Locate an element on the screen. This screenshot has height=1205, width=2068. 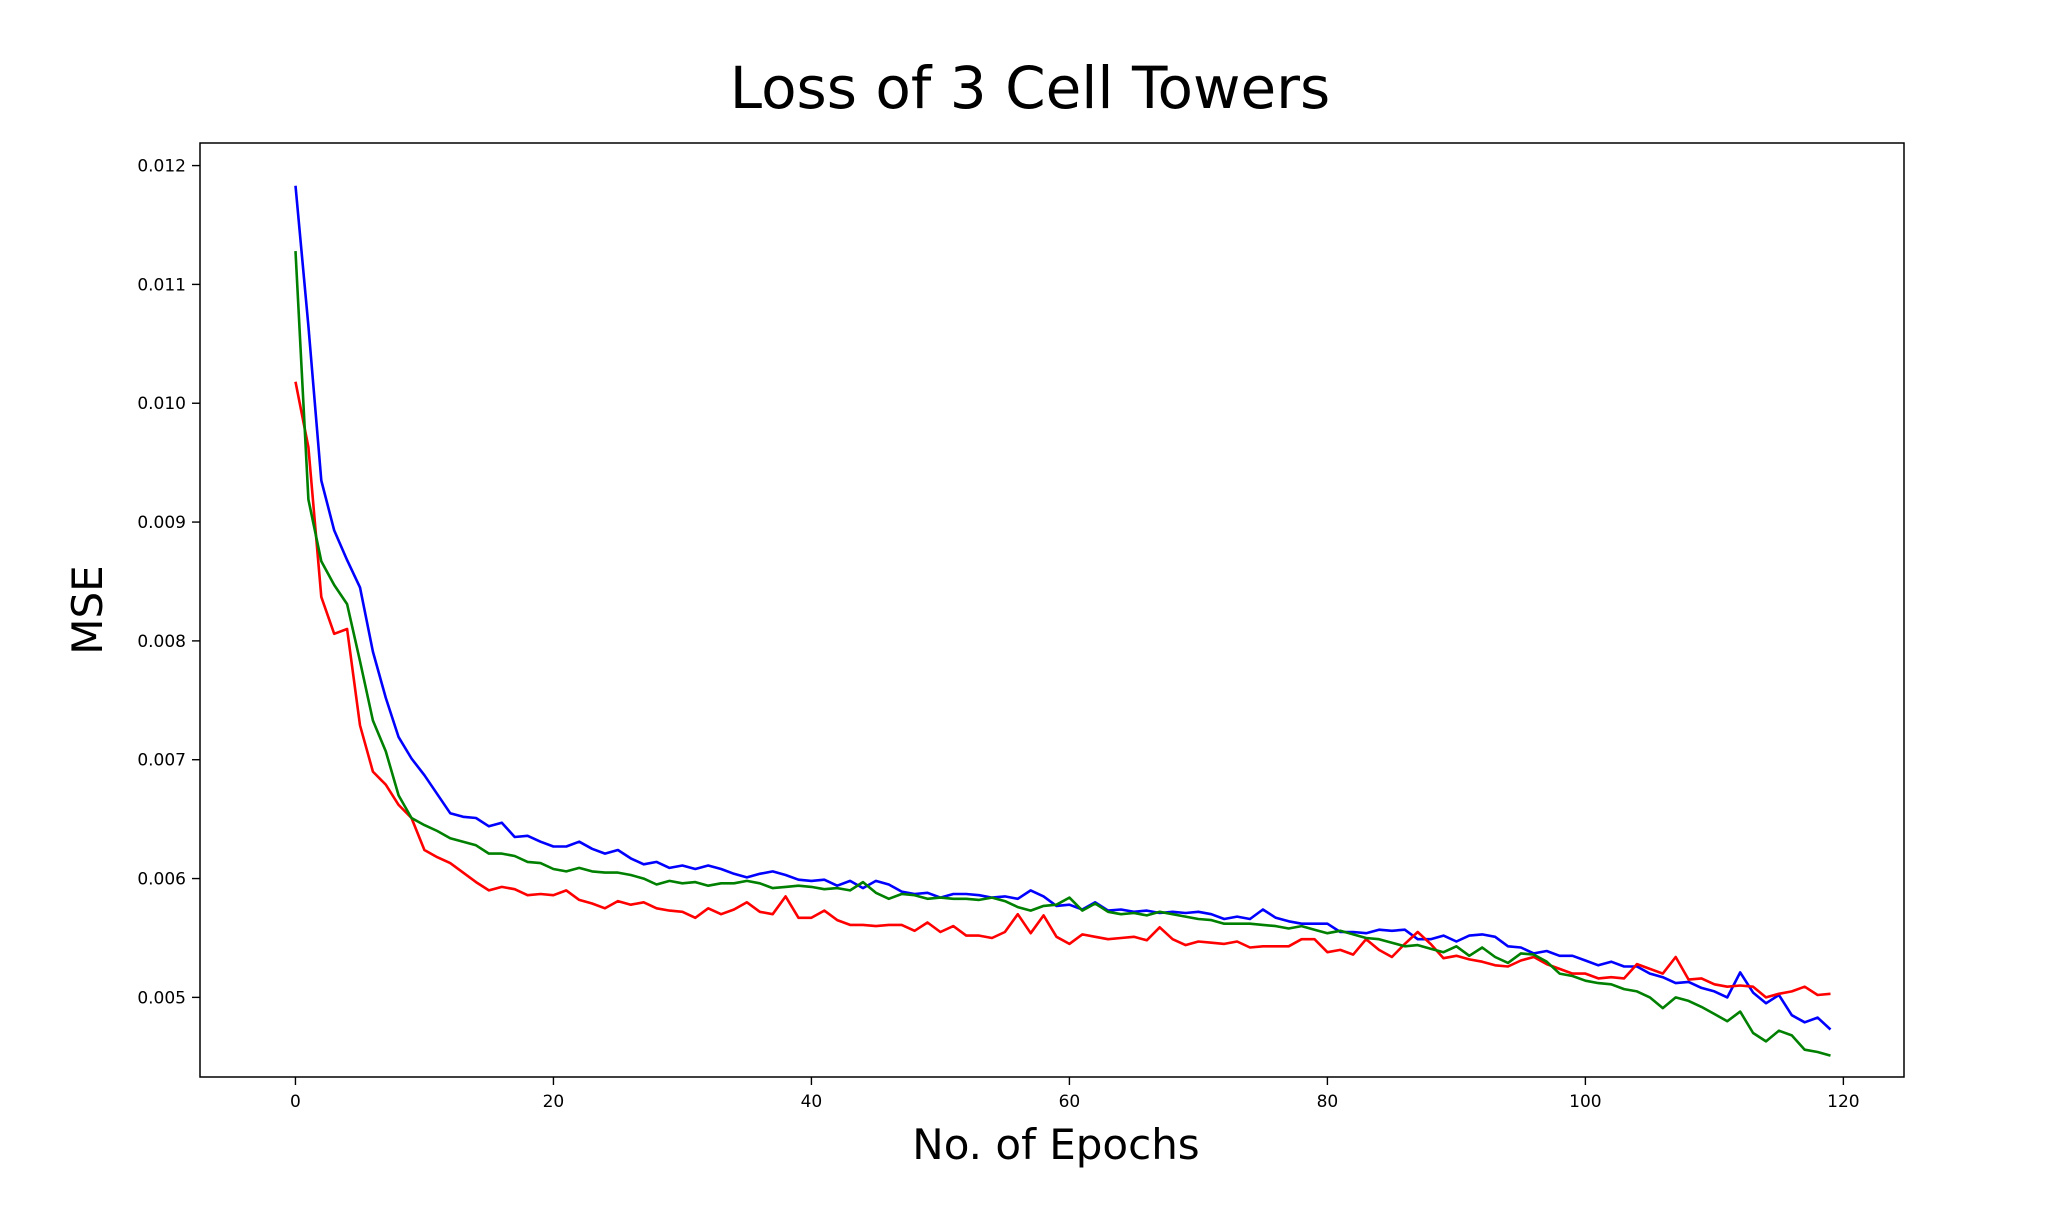
x-tick-label: 120 is located at coordinates (1843, 1102).